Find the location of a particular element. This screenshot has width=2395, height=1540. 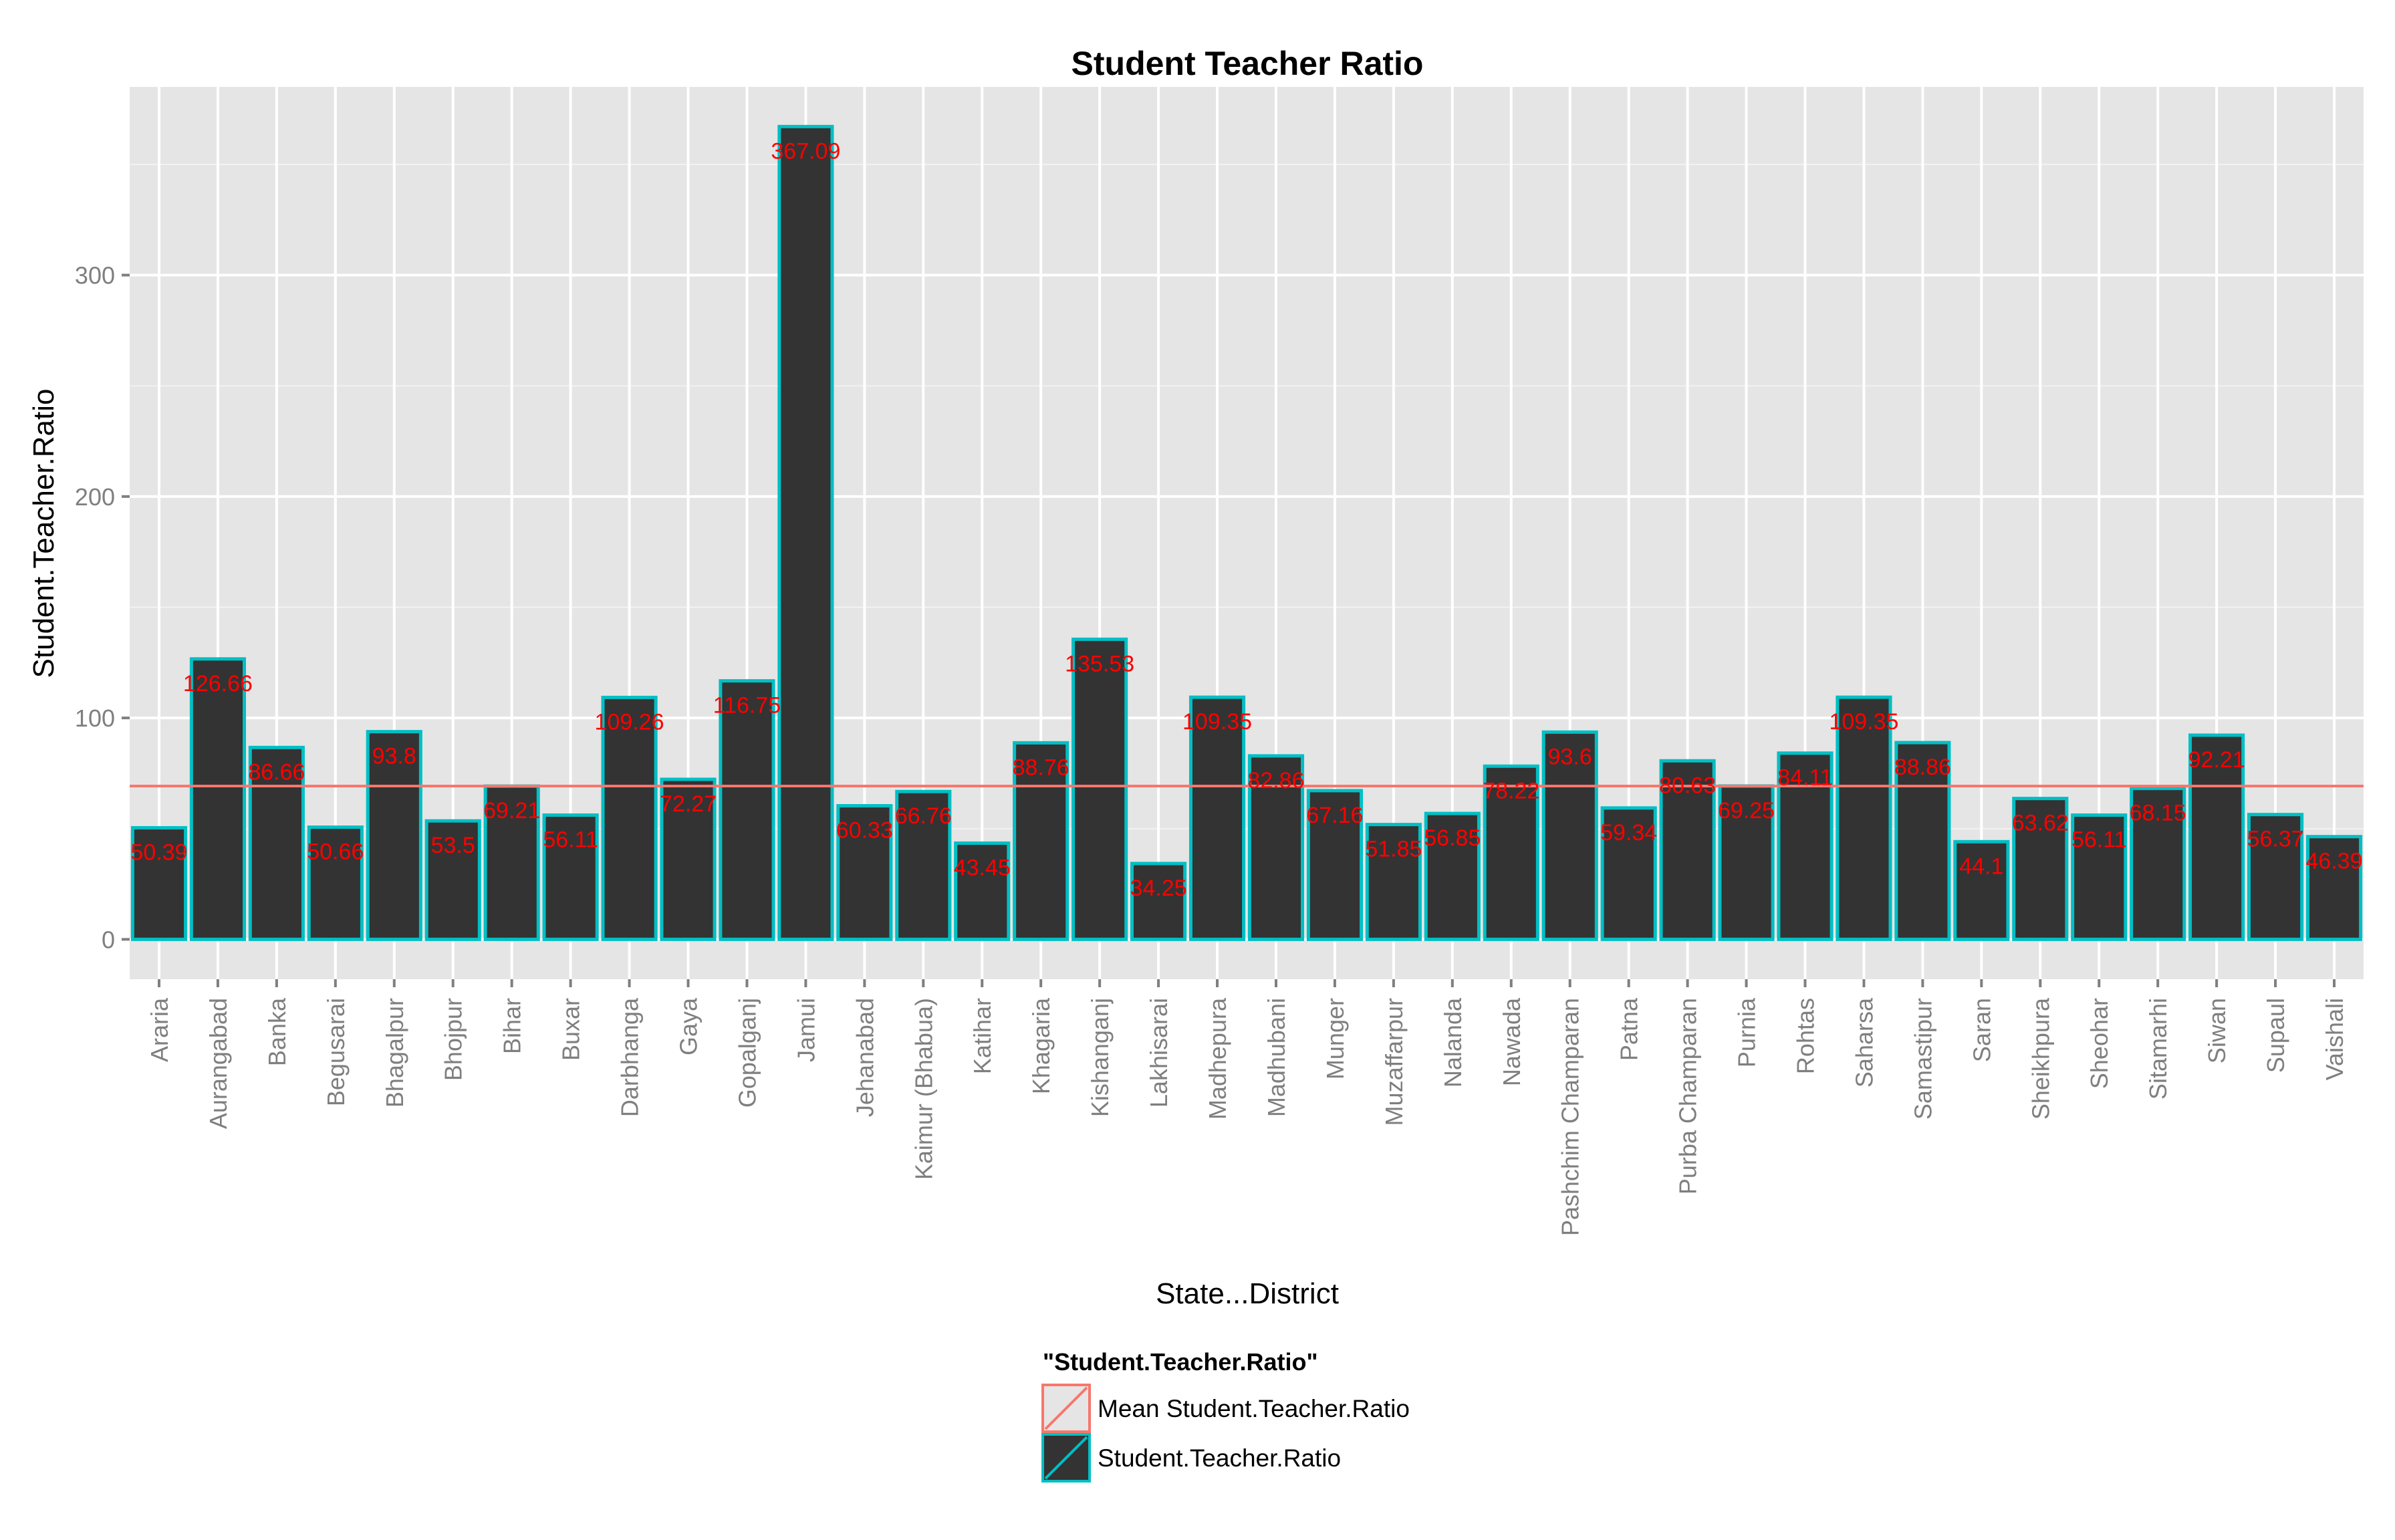

x-tick-label: Rohtas is located at coordinates (1805, 1036).